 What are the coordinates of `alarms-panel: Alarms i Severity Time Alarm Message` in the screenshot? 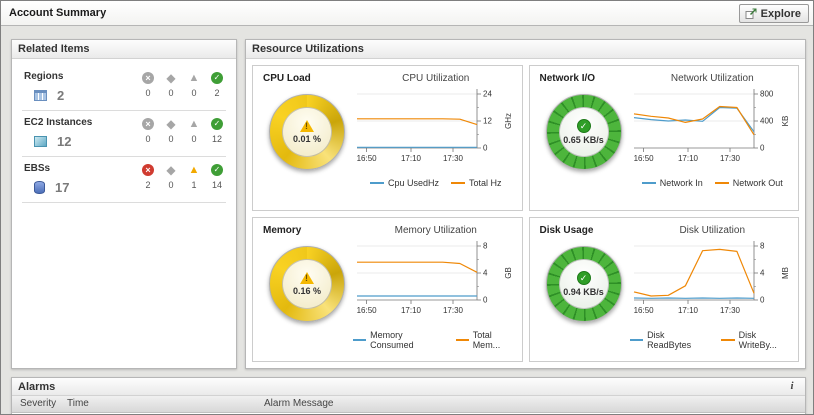 It's located at (408, 395).